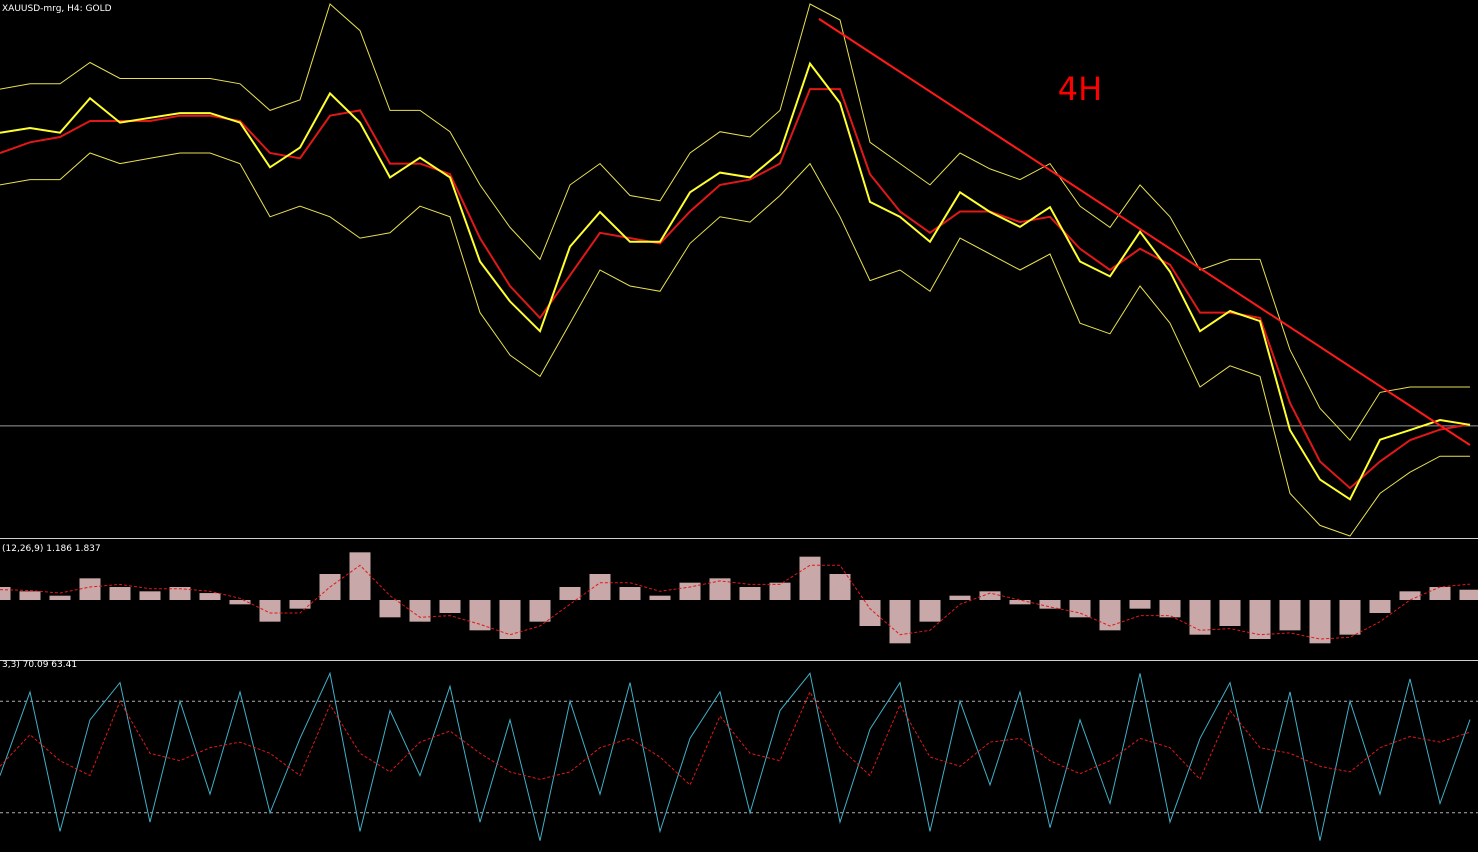 Image resolution: width=1478 pixels, height=852 pixels. I want to click on panel-label: 3,3) 70.09 63.41, so click(39, 665).